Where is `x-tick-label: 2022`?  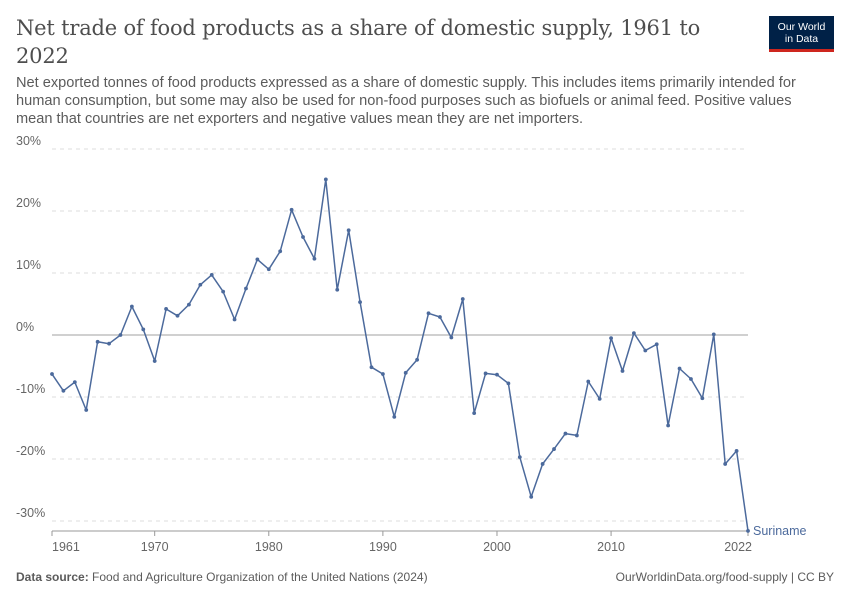 x-tick-label: 2022 is located at coordinates (738, 547).